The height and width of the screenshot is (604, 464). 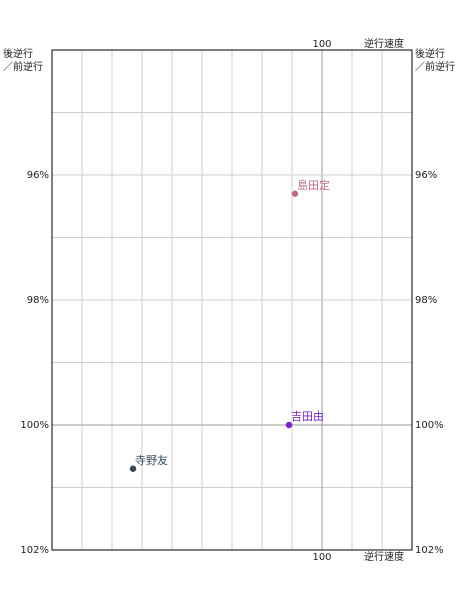 What do you see at coordinates (307, 416) in the screenshot?
I see `point-label: 吉田由` at bounding box center [307, 416].